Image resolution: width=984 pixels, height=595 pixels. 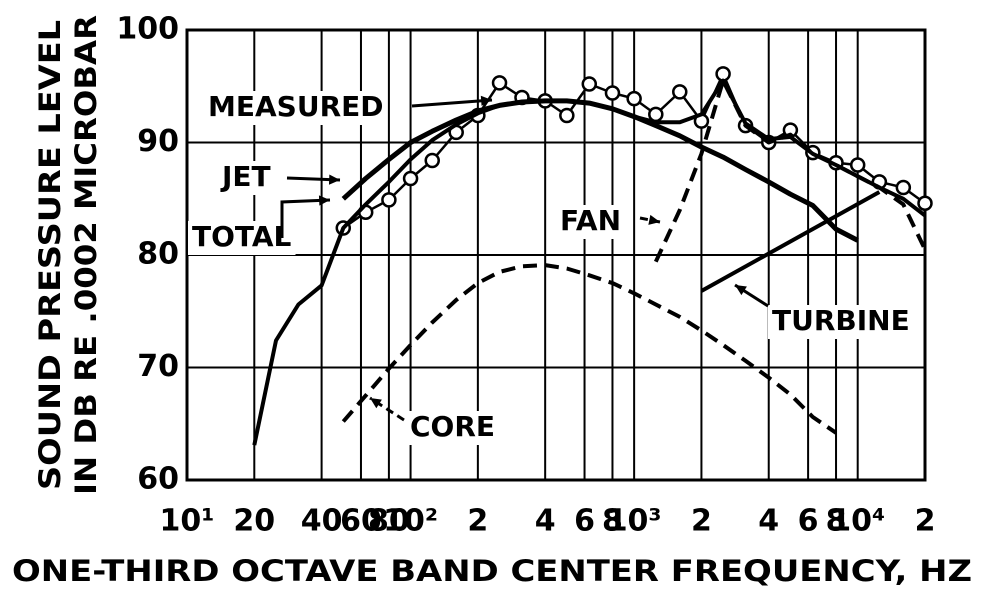 What do you see at coordinates (86, 255) in the screenshot?
I see `y-axis-title: IN DB RE .0002 MICROBAR` at bounding box center [86, 255].